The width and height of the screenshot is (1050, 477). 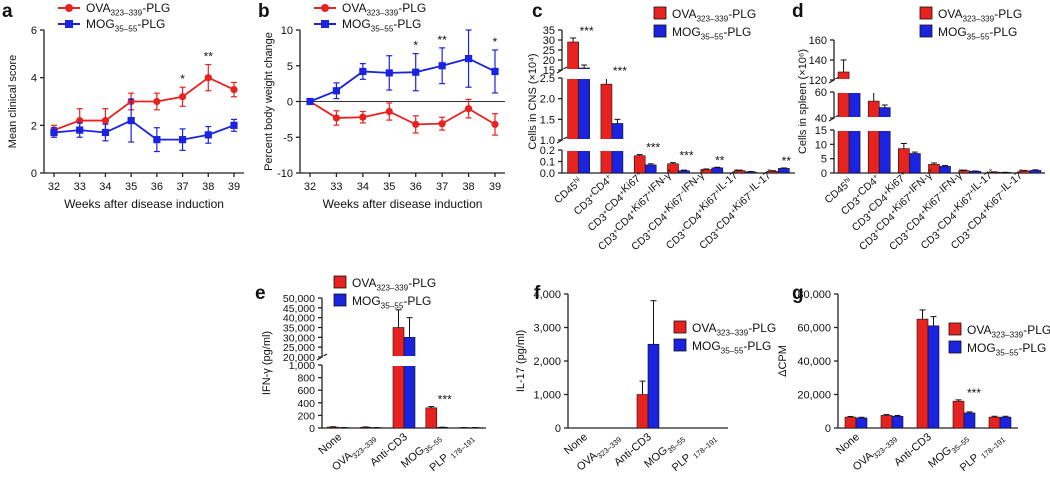 I want to click on y-tick-label-e: 45,000, so click(x=299, y=309).